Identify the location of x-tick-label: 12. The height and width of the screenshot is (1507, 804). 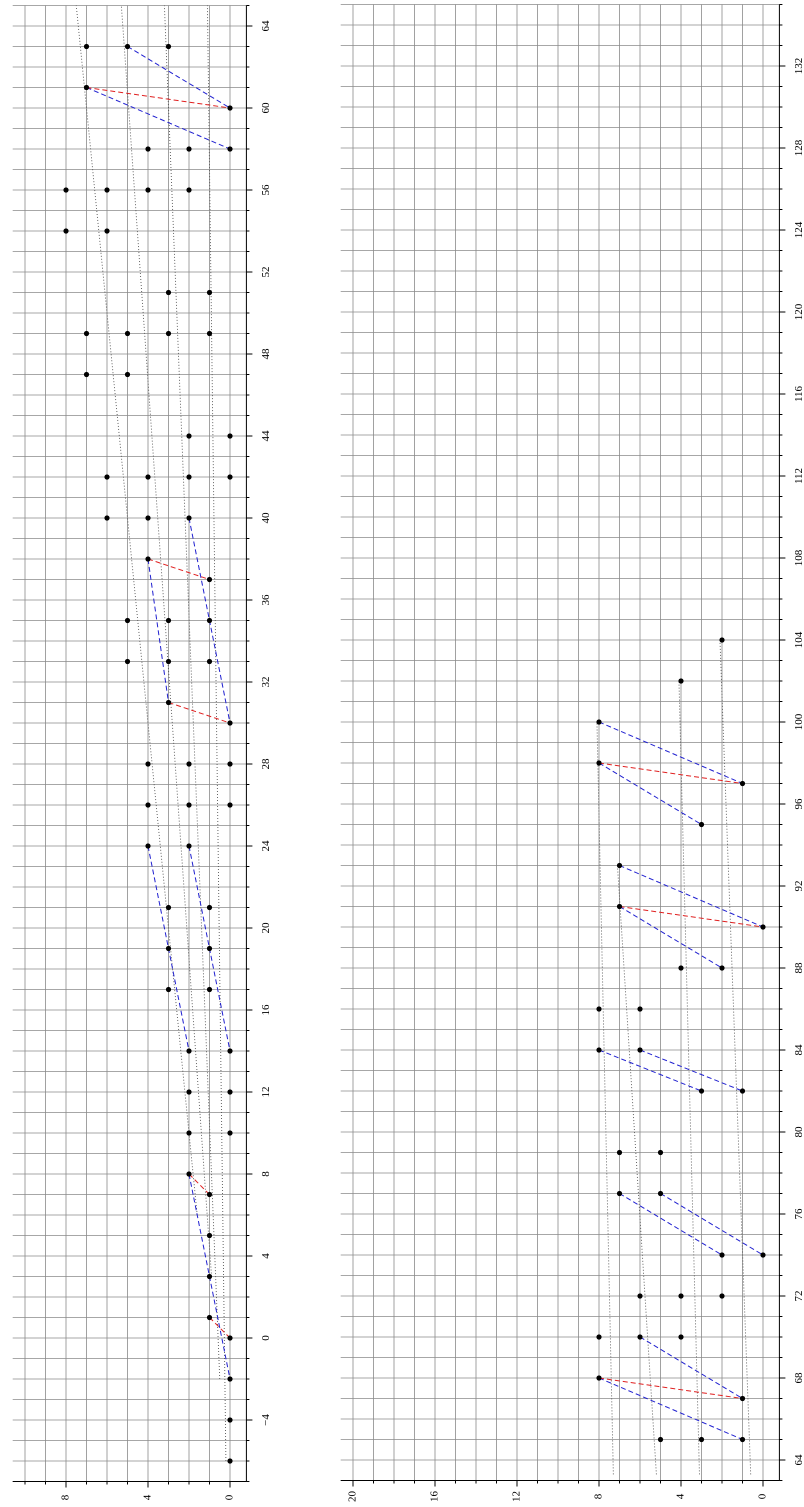
(266, 1092).